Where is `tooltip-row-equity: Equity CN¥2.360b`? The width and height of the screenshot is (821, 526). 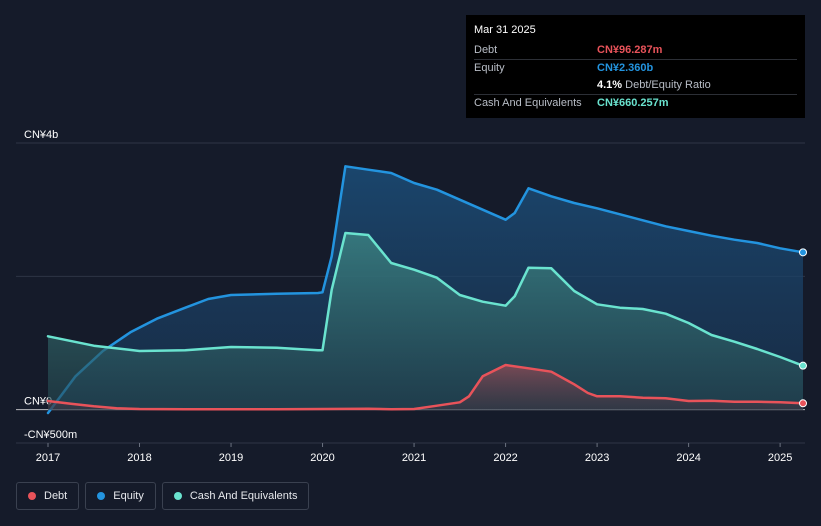
tooltip-row-equity: Equity CN¥2.360b is located at coordinates (635, 68).